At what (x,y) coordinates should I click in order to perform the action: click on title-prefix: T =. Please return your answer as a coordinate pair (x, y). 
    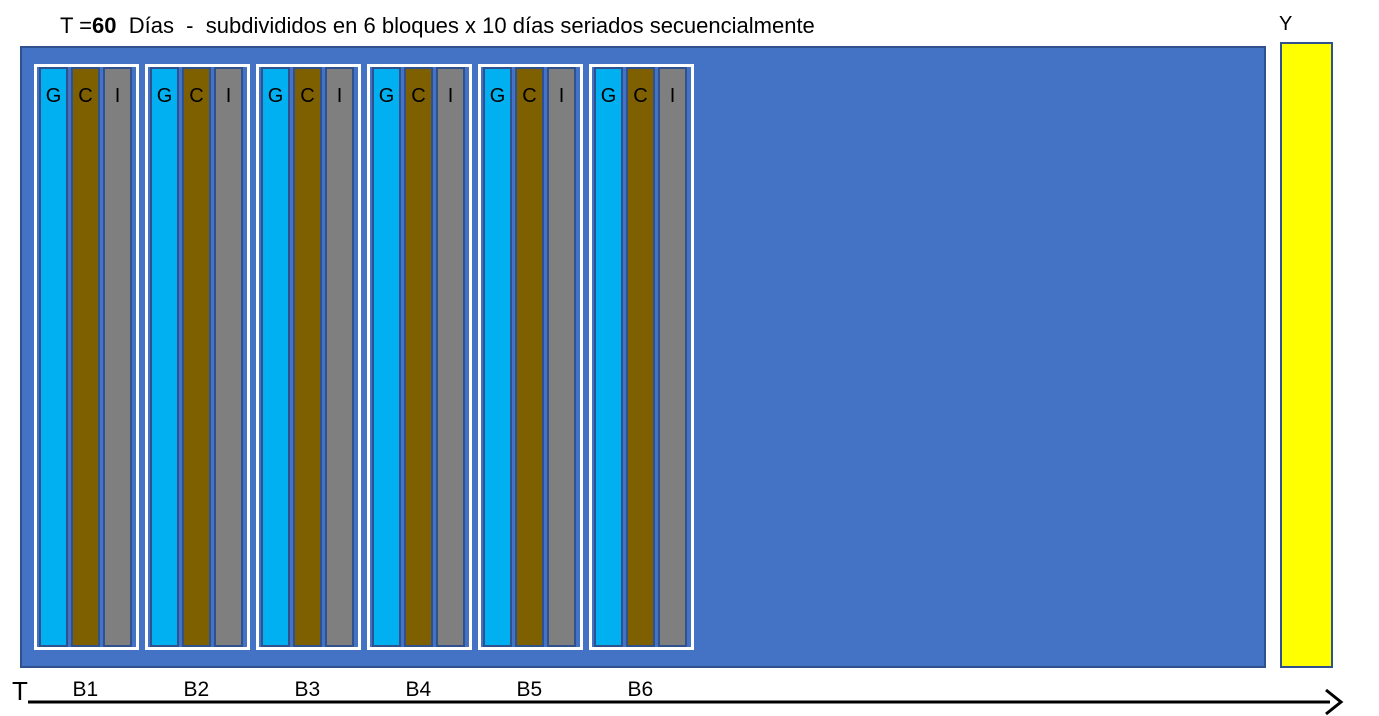
    Looking at the image, I should click on (76, 25).